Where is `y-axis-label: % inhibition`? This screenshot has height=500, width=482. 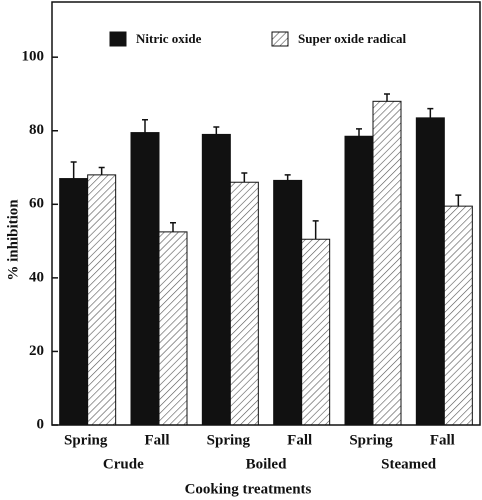 y-axis-label: % inhibition is located at coordinates (13, 240).